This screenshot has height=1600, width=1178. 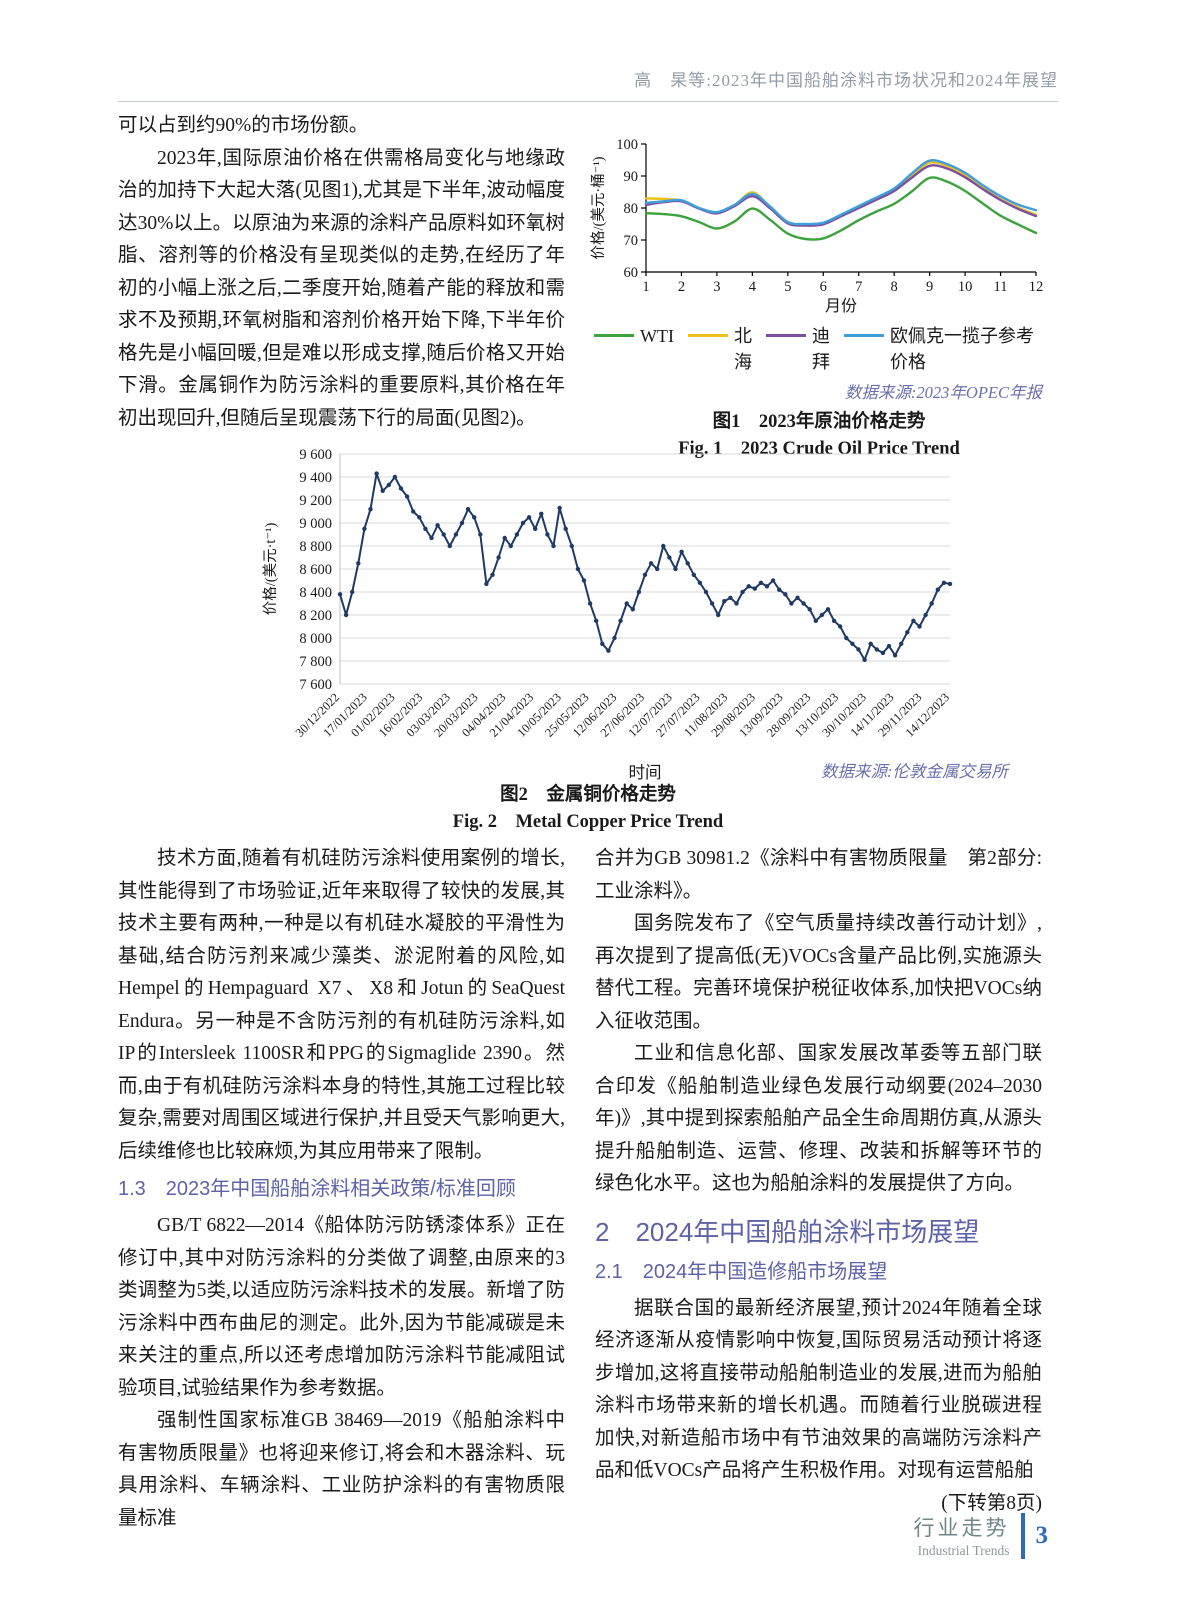 What do you see at coordinates (753, 287) in the screenshot?
I see `svg-text: 4` at bounding box center [753, 287].